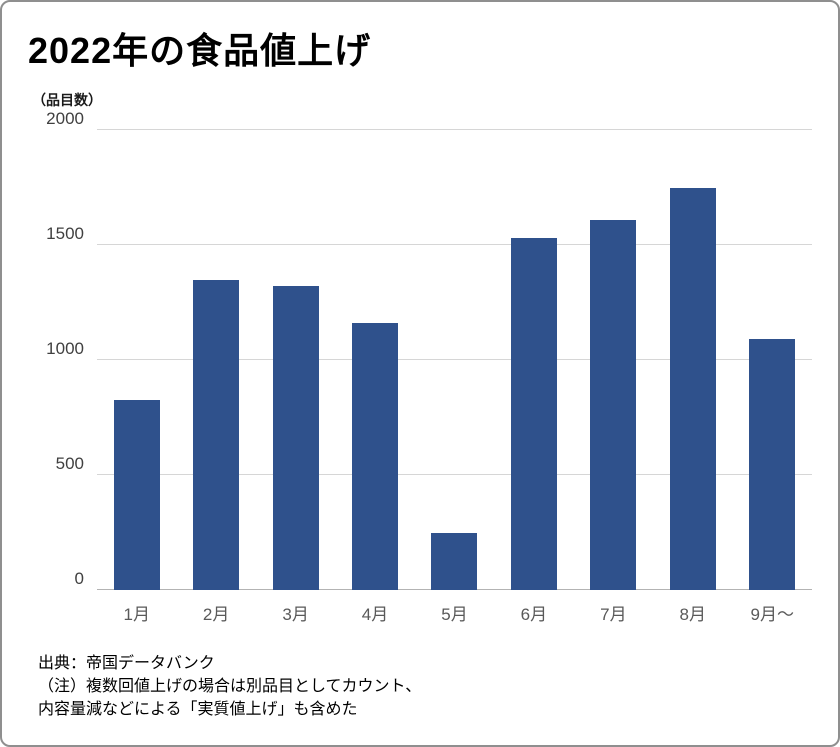 Image resolution: width=840 pixels, height=747 pixels. What do you see at coordinates (65, 118) in the screenshot?
I see `y-tick-label-2000: 2000` at bounding box center [65, 118].